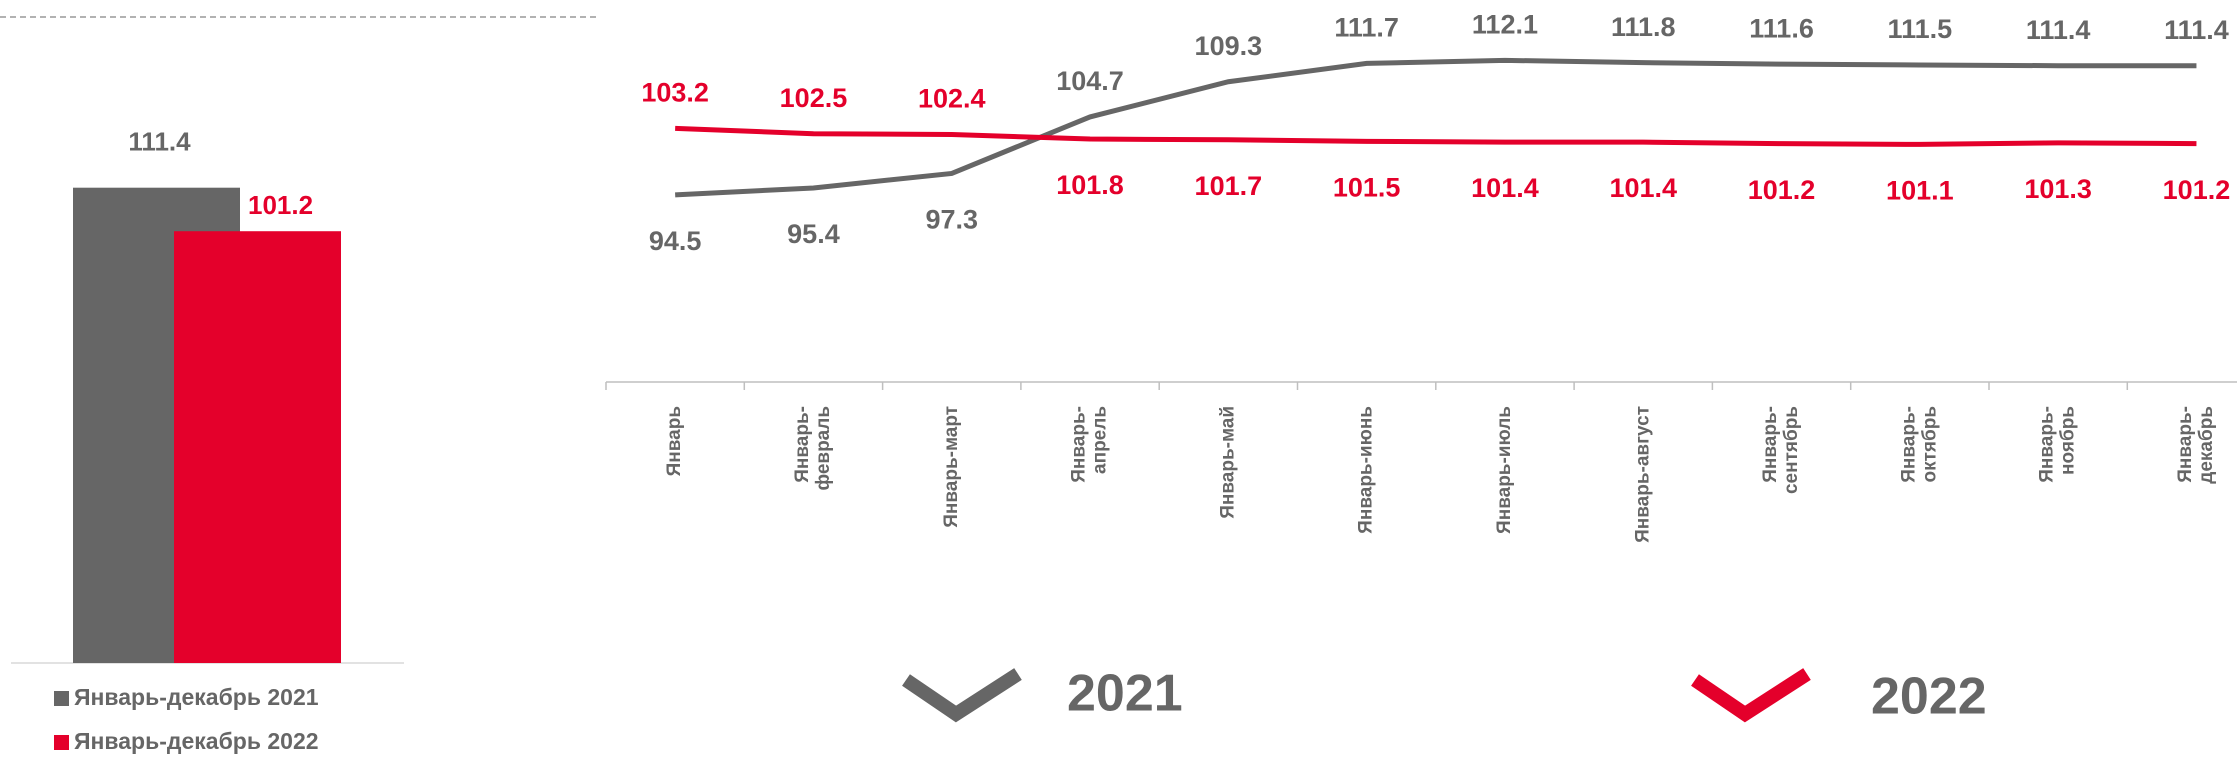 The width and height of the screenshot is (2237, 758). What do you see at coordinates (813, 234) in the screenshot?
I see `value-label: 95.4` at bounding box center [813, 234].